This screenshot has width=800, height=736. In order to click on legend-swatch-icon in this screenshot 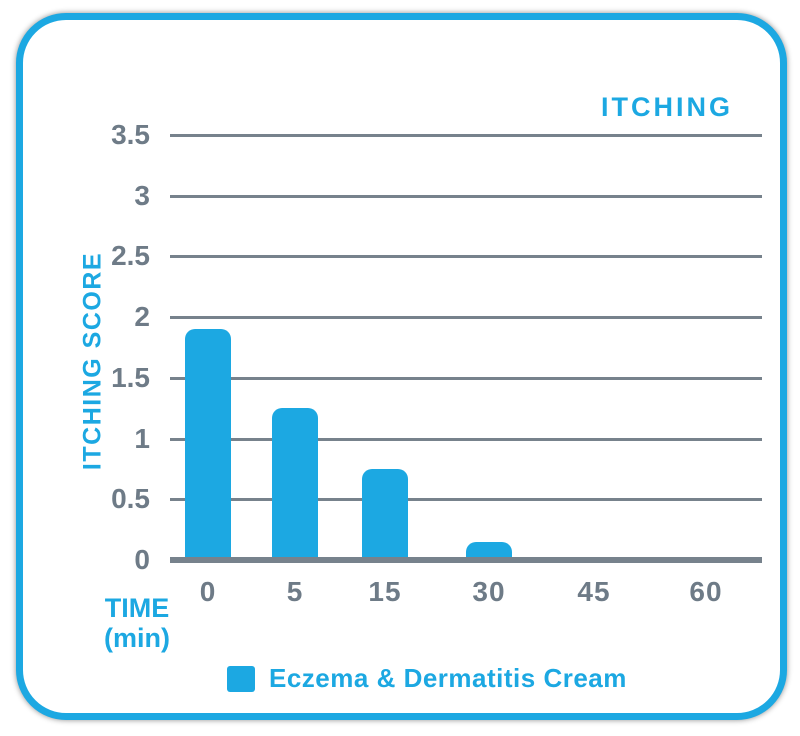, I will do `click(241, 678)`.